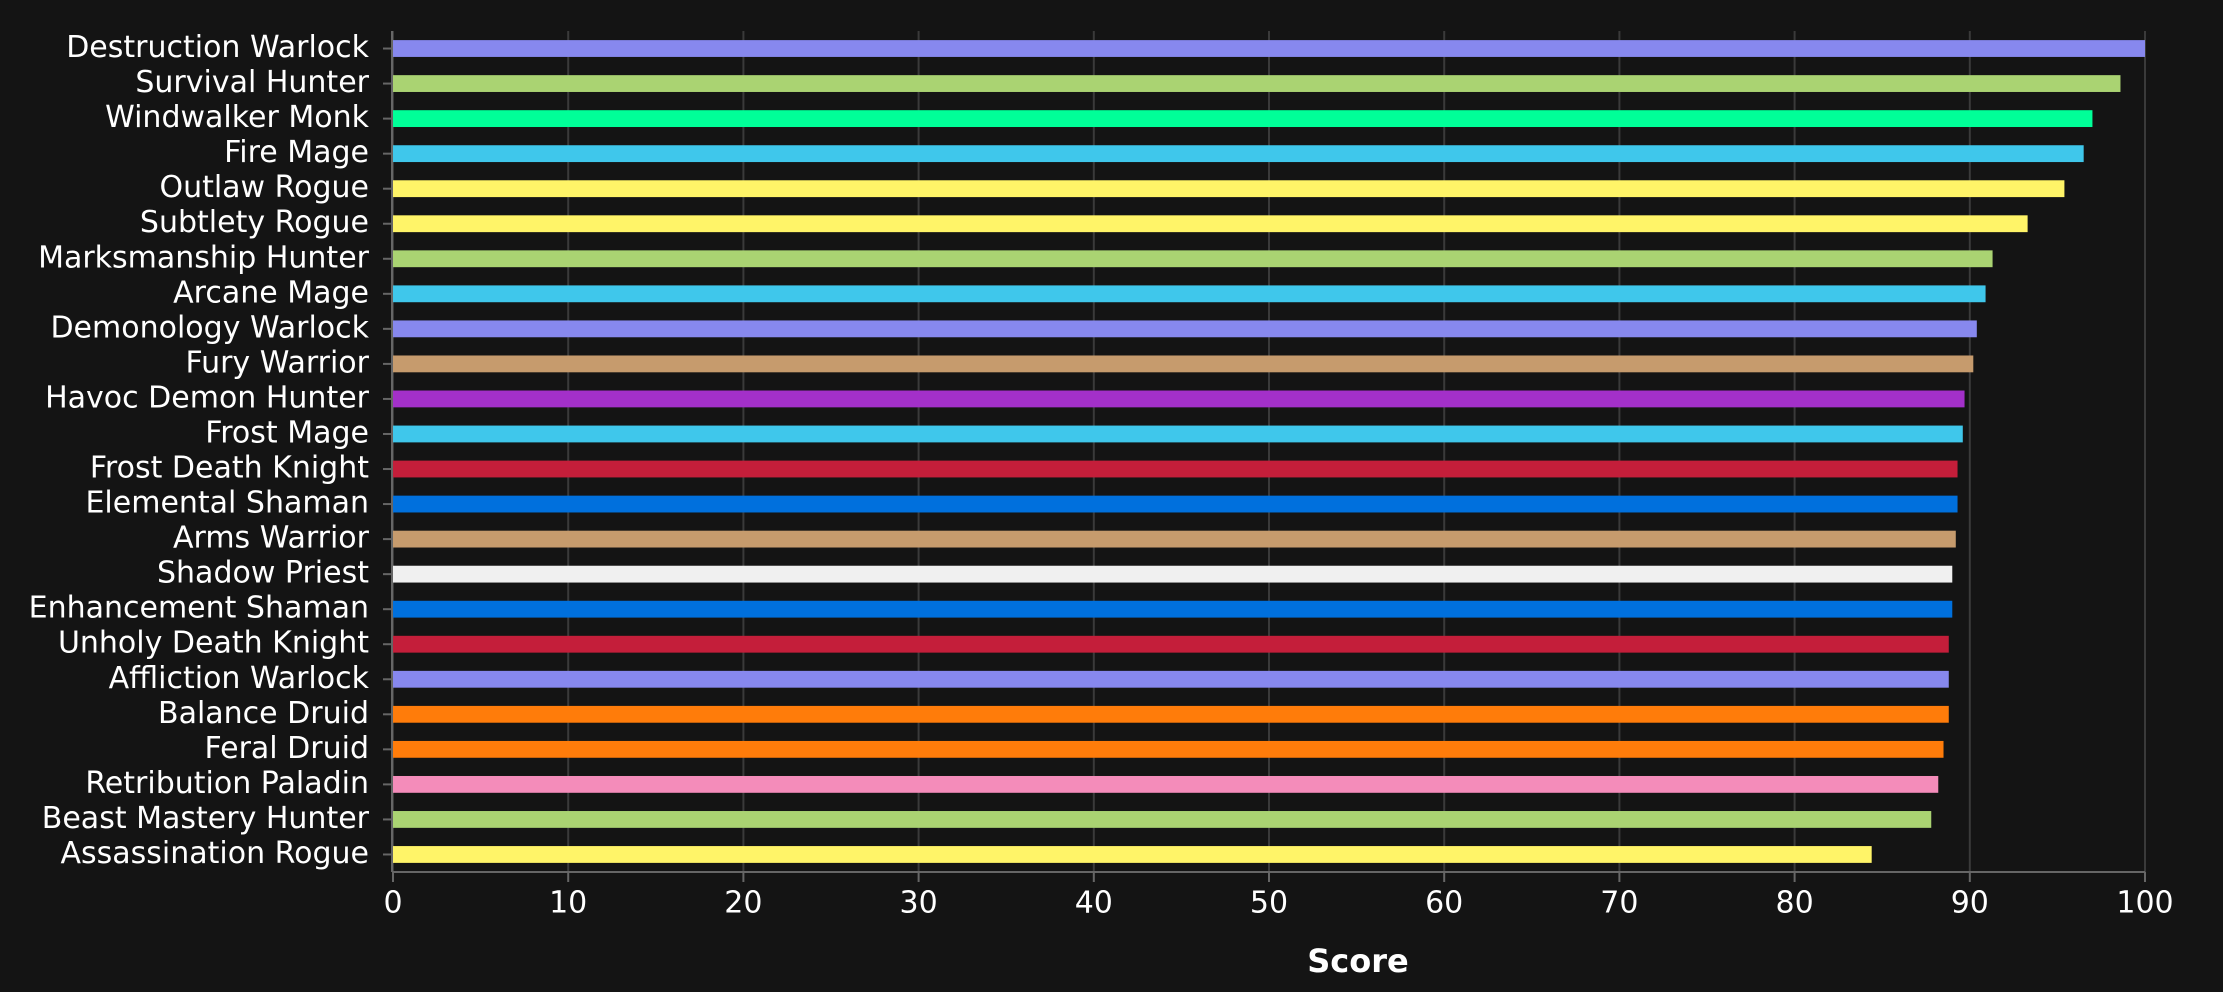  I want to click on x-tick-label: 30, so click(919, 903).